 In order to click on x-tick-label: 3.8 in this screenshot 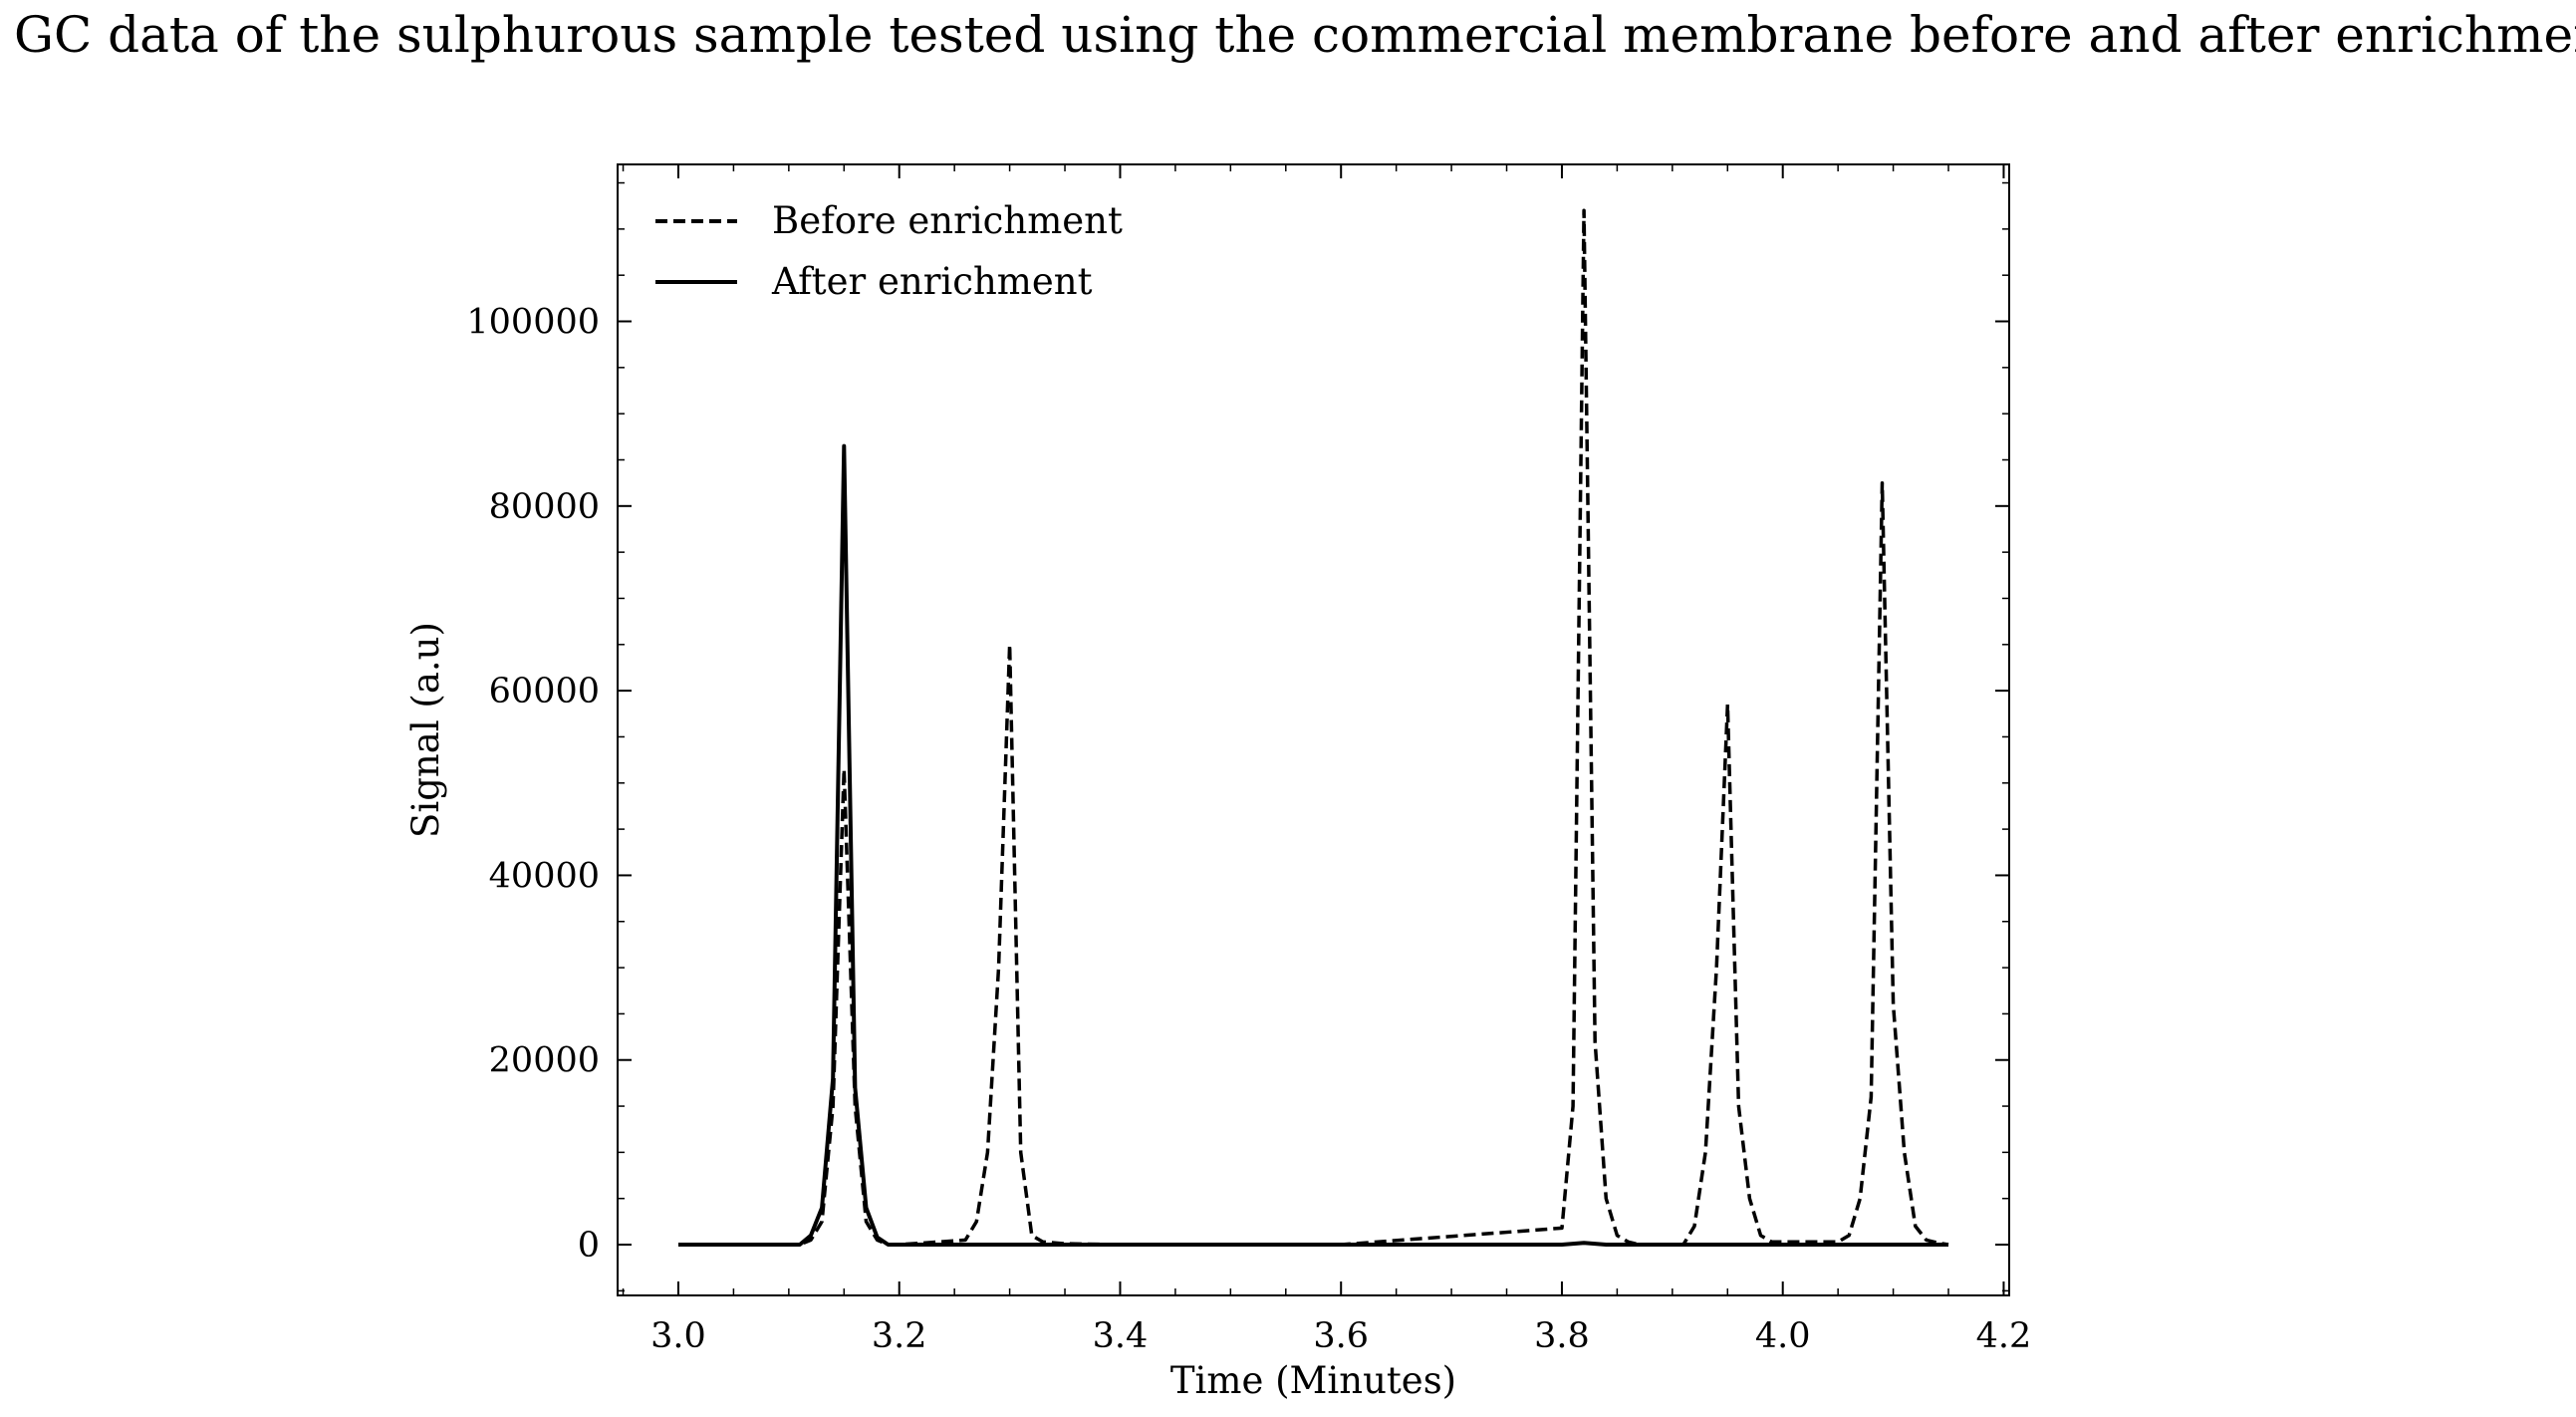, I will do `click(1562, 1336)`.